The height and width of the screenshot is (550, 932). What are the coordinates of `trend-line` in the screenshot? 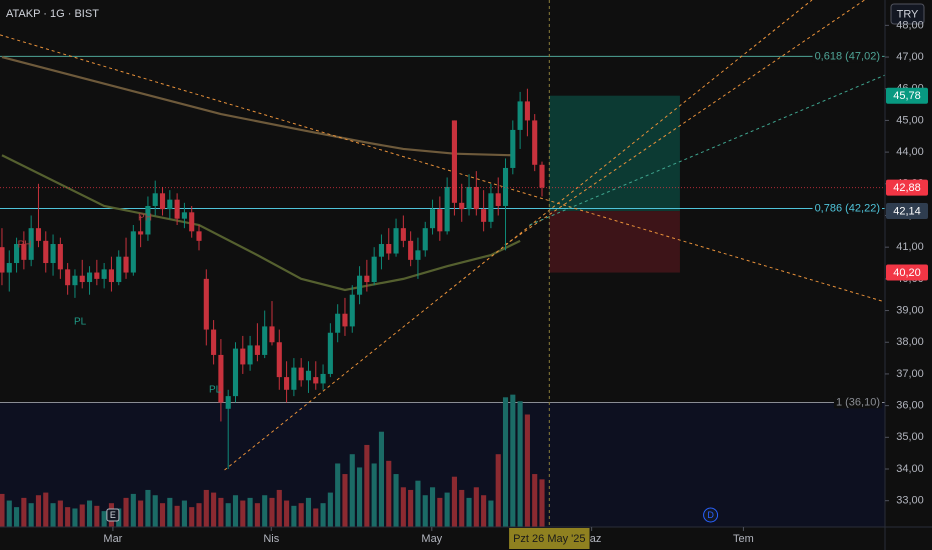 It's located at (707, 150).